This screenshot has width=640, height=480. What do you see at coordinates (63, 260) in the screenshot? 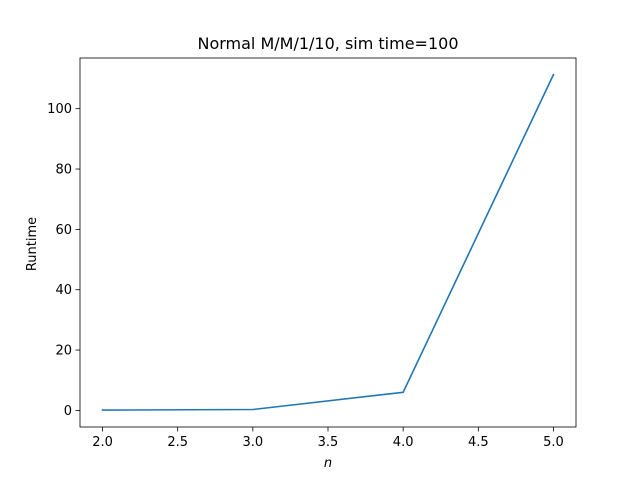
I see `y-axis-ticks: 0 20 40 60 80 100` at bounding box center [63, 260].